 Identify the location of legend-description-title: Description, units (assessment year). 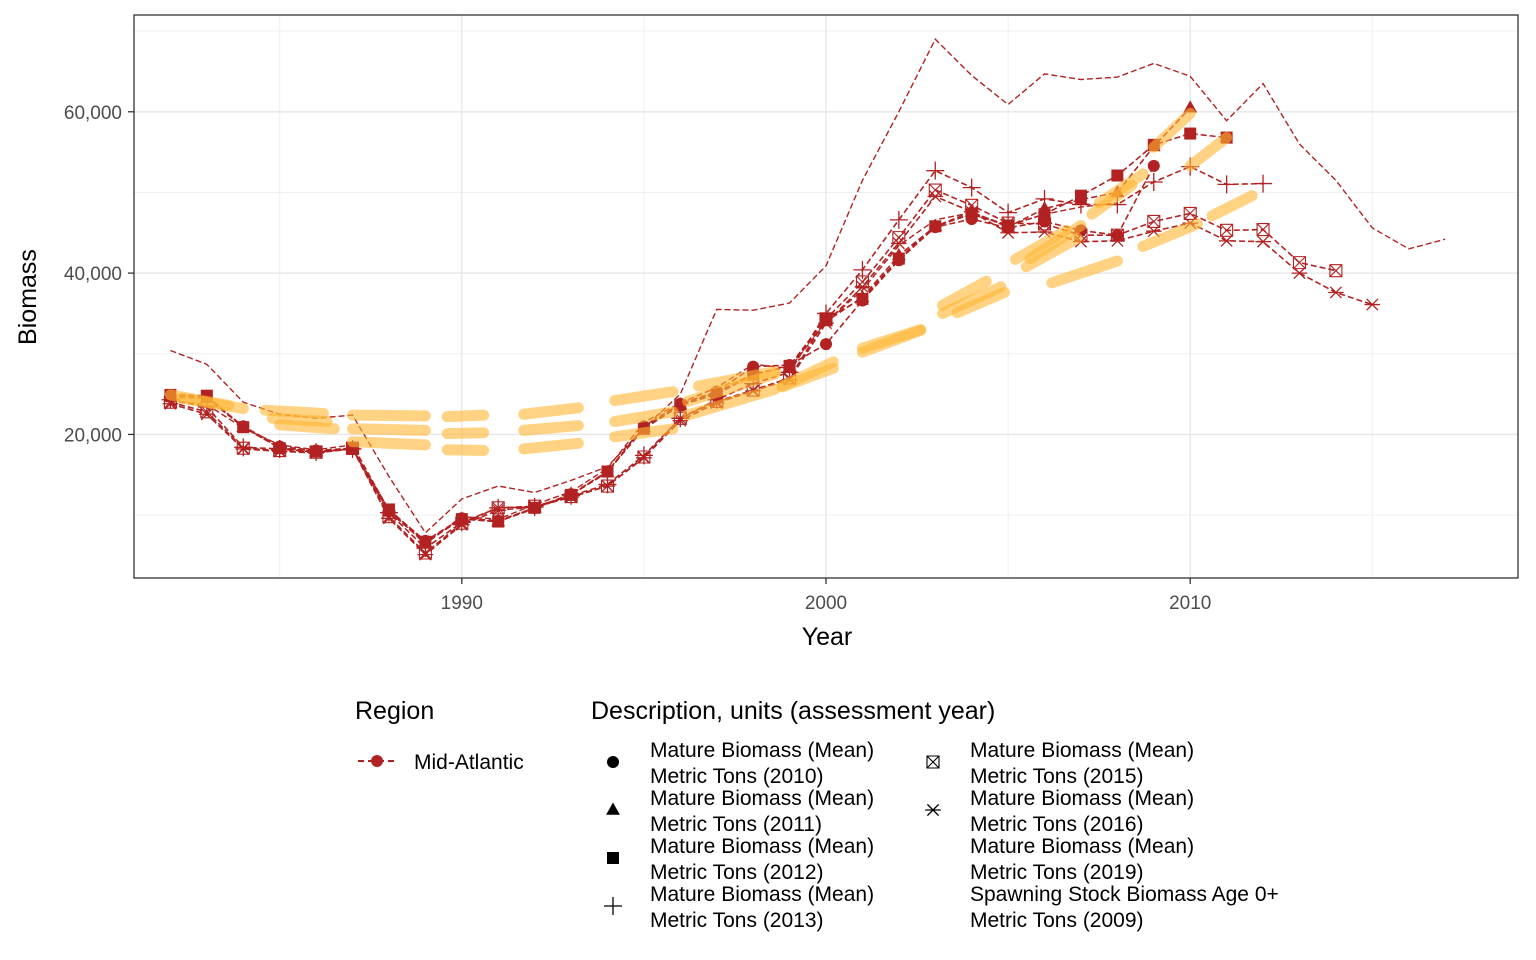
(793, 711).